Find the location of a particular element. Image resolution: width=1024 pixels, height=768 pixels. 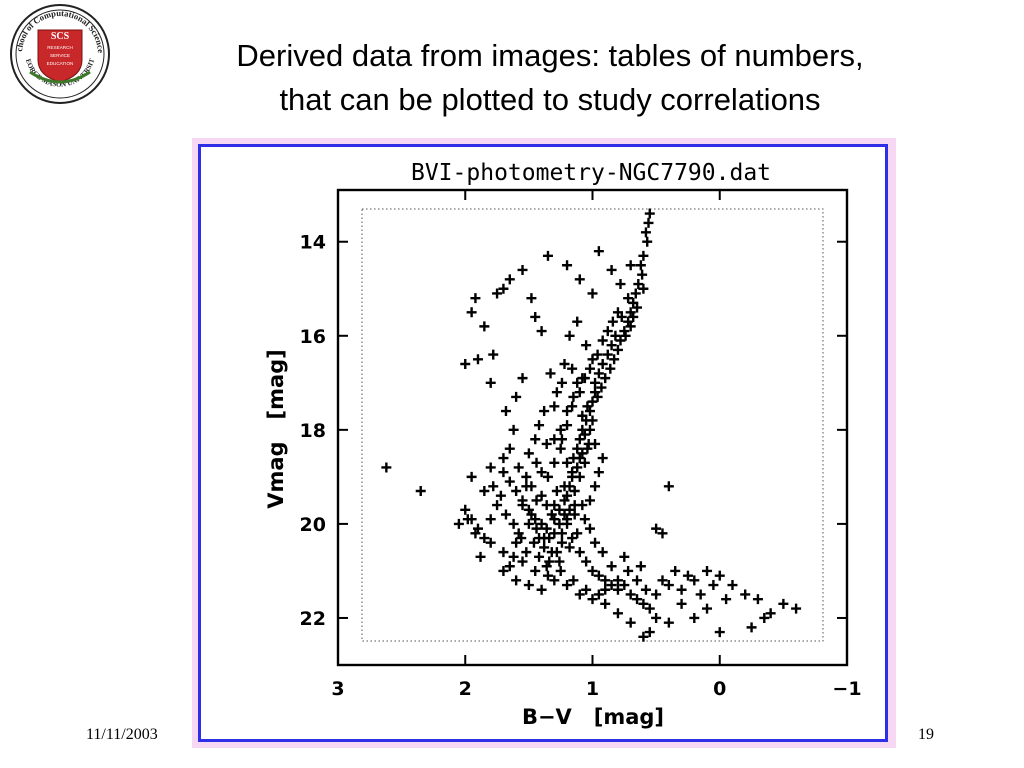

chart-title: BVI-photometry-NGC7790.dat is located at coordinates (591, 173).